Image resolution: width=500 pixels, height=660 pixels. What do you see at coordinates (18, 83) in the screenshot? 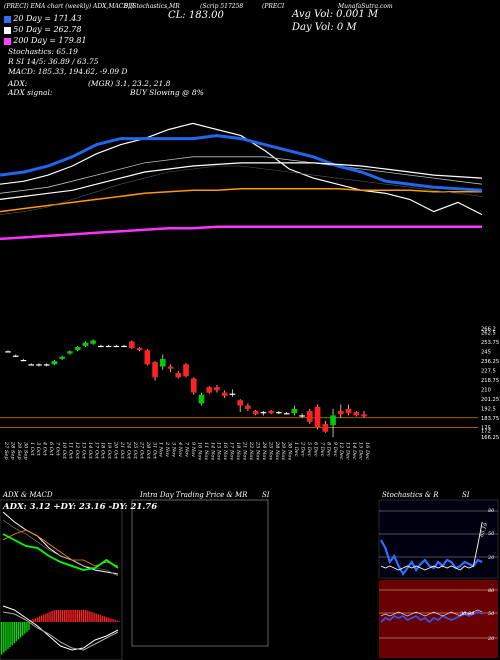
I see `adx-label: ADX:` at bounding box center [18, 83].